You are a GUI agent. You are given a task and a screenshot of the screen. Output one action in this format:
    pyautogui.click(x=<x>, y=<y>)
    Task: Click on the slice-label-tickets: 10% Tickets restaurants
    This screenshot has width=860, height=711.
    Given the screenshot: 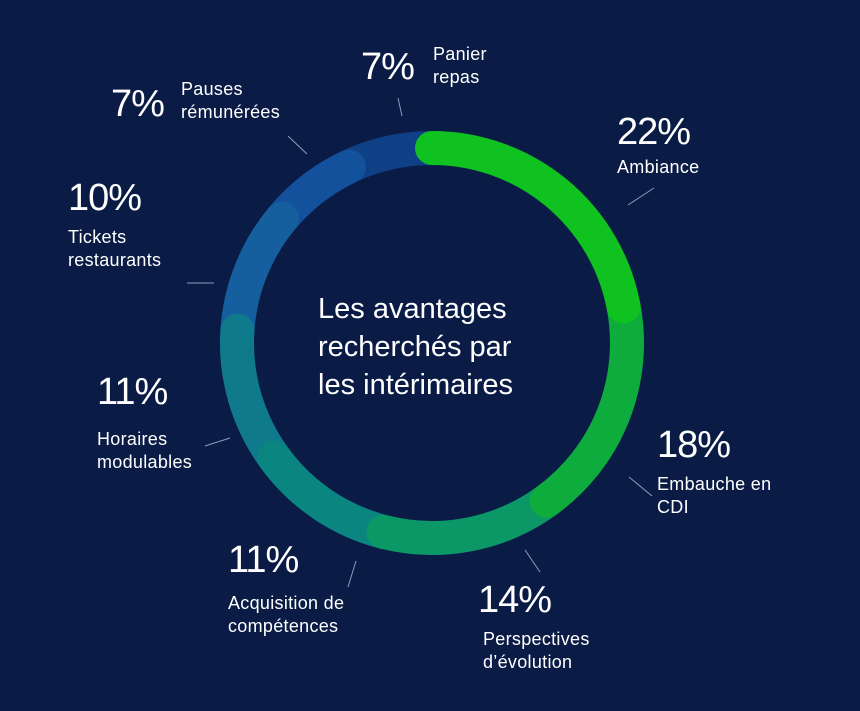 What is the action you would take?
    pyautogui.click(x=114, y=225)
    